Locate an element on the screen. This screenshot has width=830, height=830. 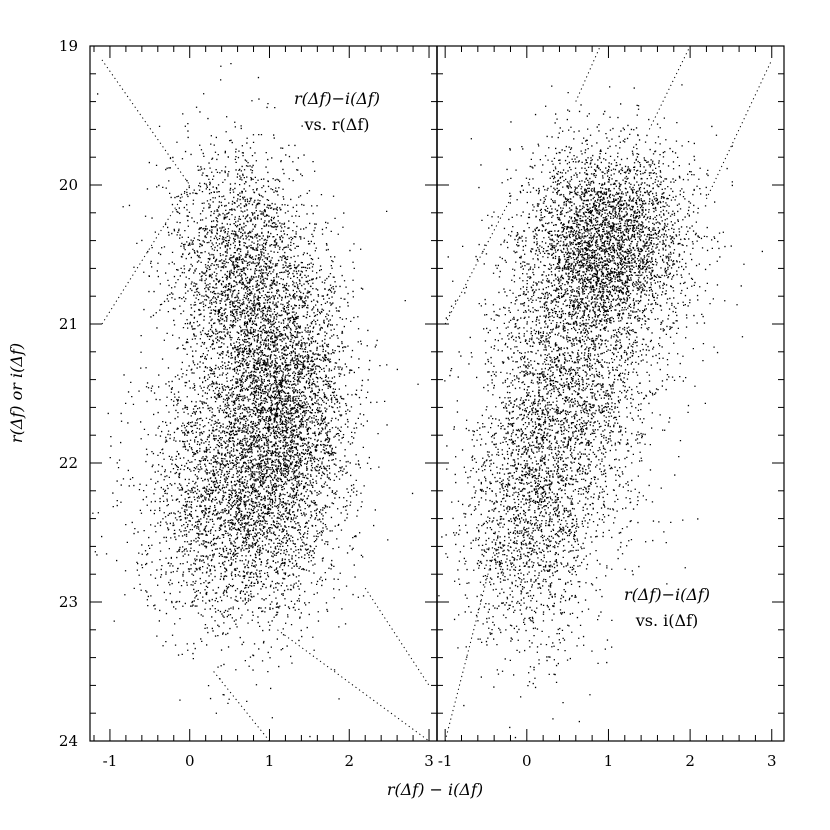
right-panel-annotation-line2: vs. i(Δf) is located at coordinates (667, 620).